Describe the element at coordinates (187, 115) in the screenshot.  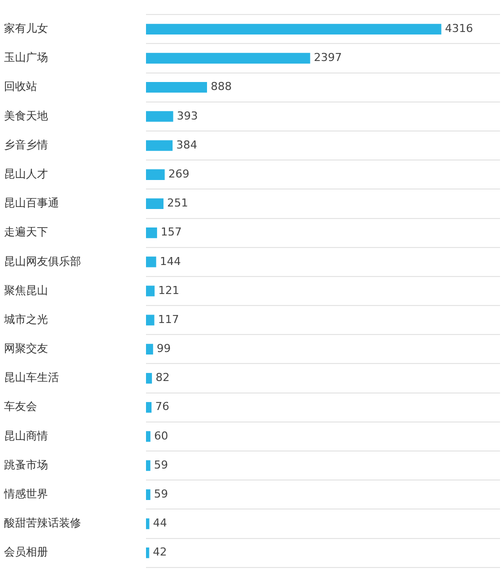
I see `data-label: 393` at that location.